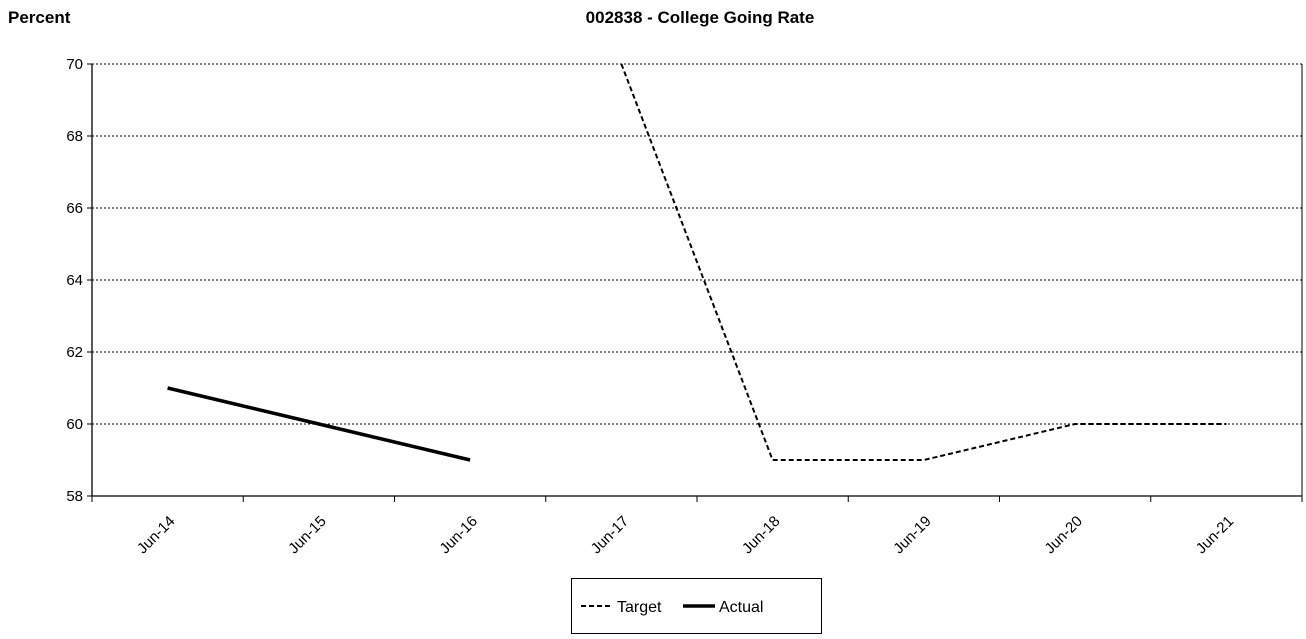 This screenshot has height=639, width=1306. What do you see at coordinates (1215, 535) in the screenshot?
I see `x-tick-label: Jun-21` at bounding box center [1215, 535].